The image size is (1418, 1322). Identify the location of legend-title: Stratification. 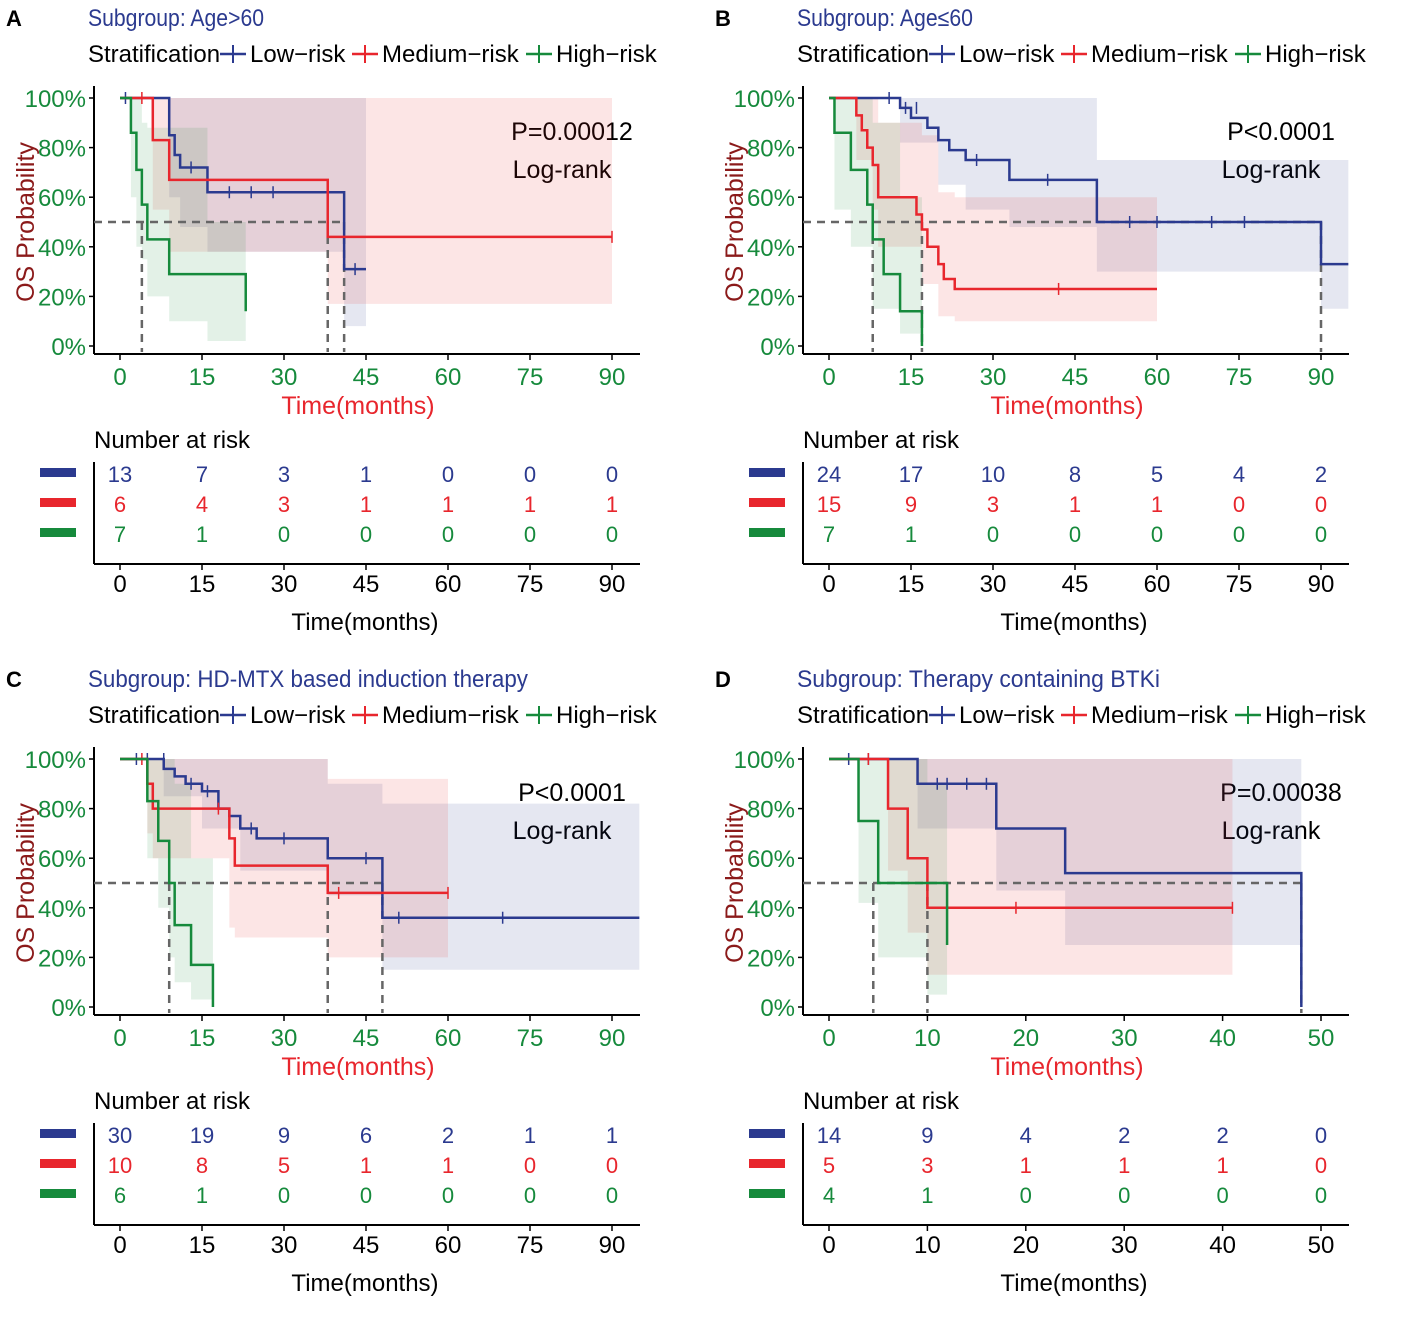
(863, 54).